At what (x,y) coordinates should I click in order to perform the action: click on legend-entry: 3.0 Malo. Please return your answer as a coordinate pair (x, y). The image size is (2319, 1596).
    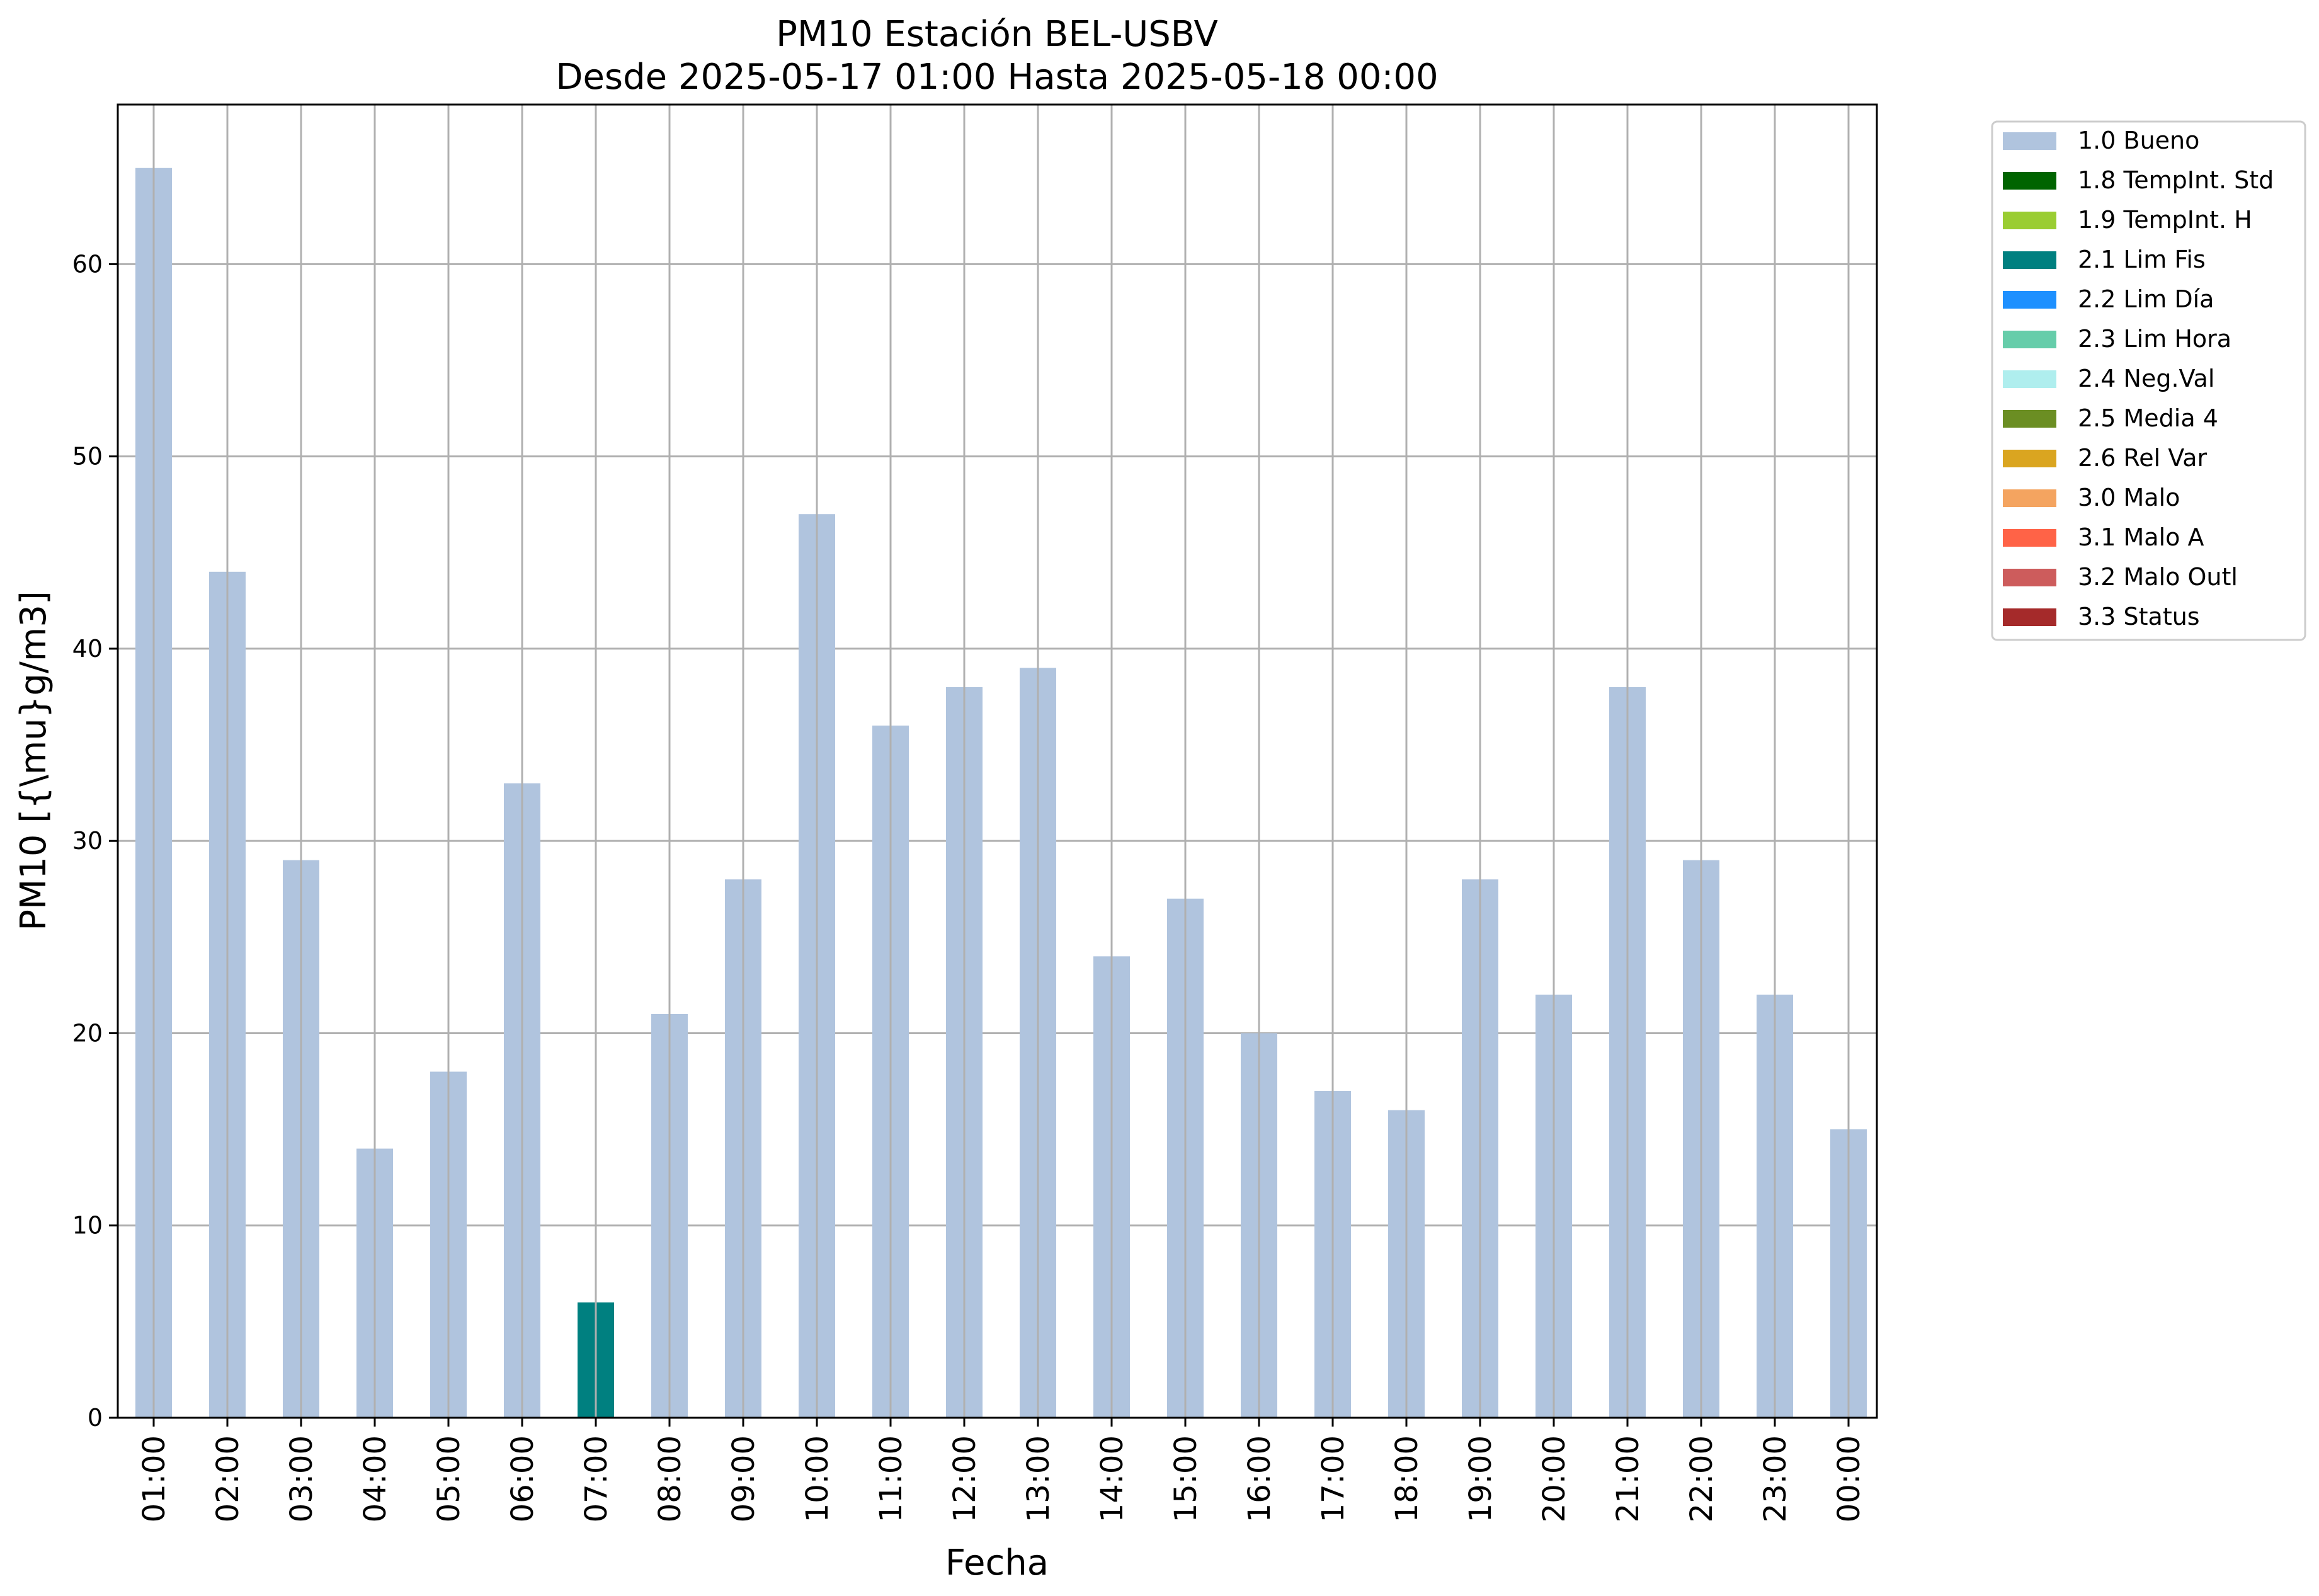
    Looking at the image, I should click on (2129, 497).